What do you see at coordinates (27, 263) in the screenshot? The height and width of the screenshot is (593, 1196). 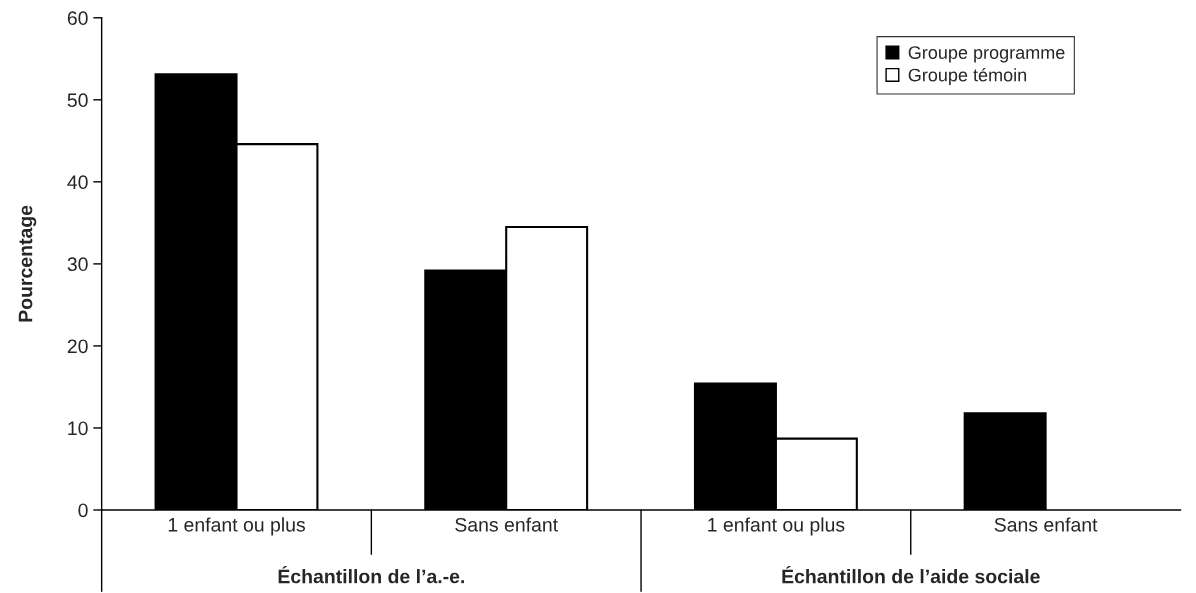 I see `y-axis-title: Pourcentage` at bounding box center [27, 263].